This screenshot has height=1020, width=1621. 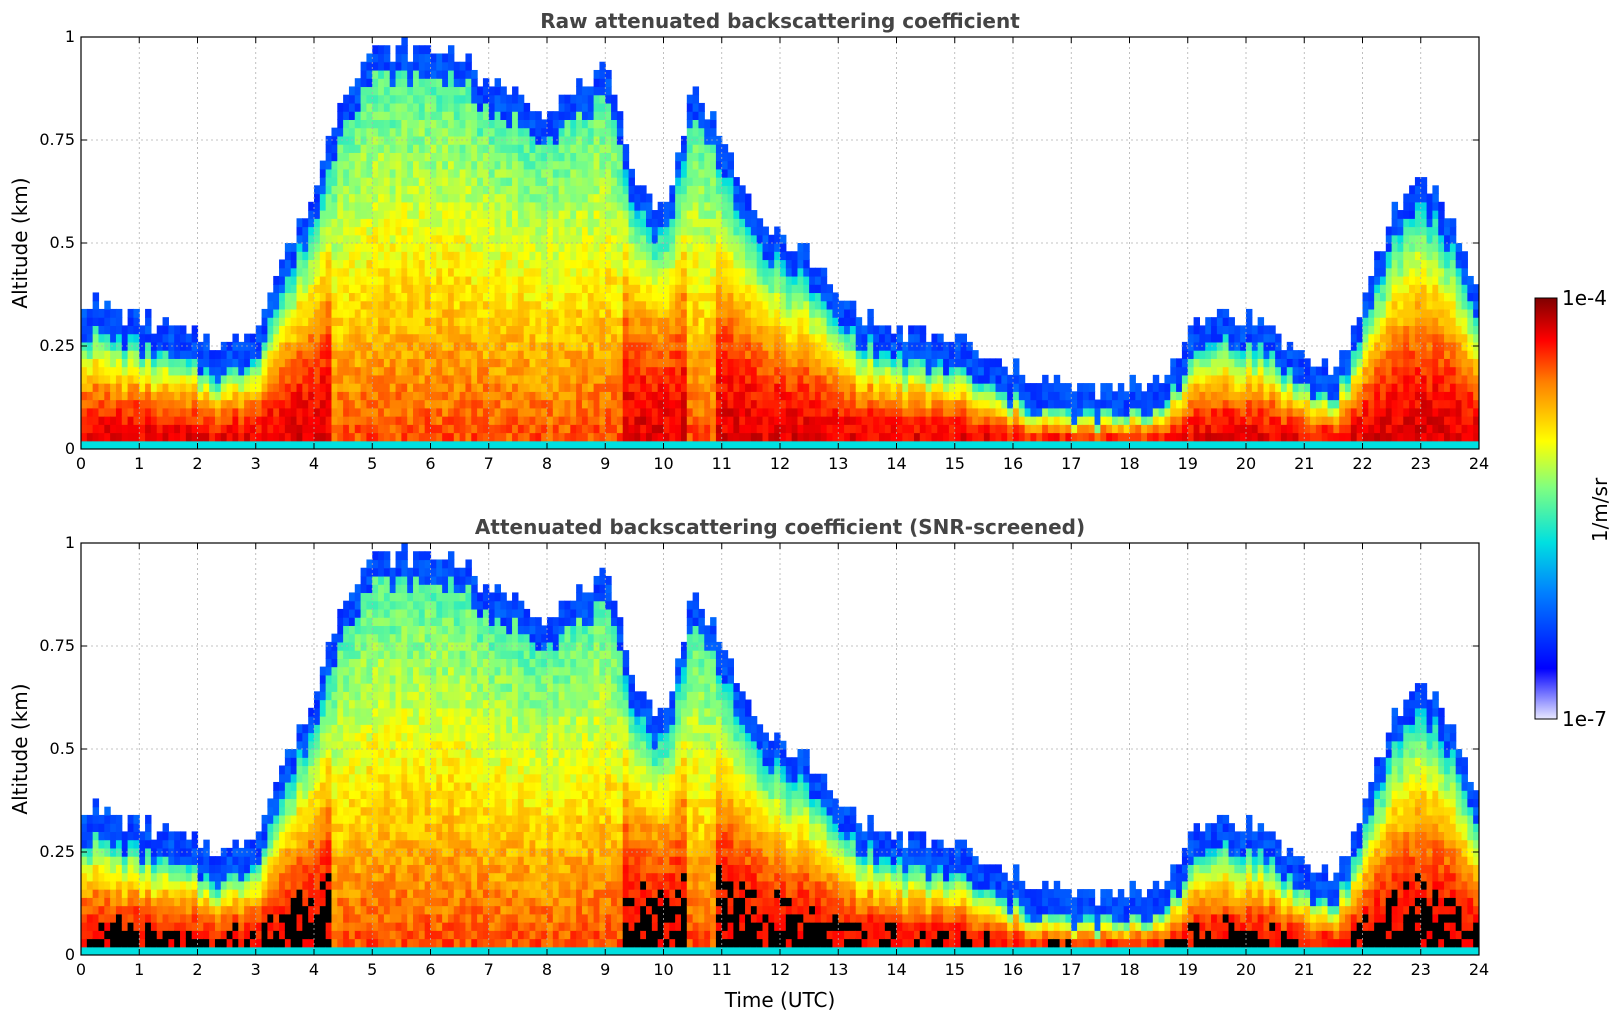 I want to click on y-axis-label-raw: Altitude (km), so click(x=20, y=242).